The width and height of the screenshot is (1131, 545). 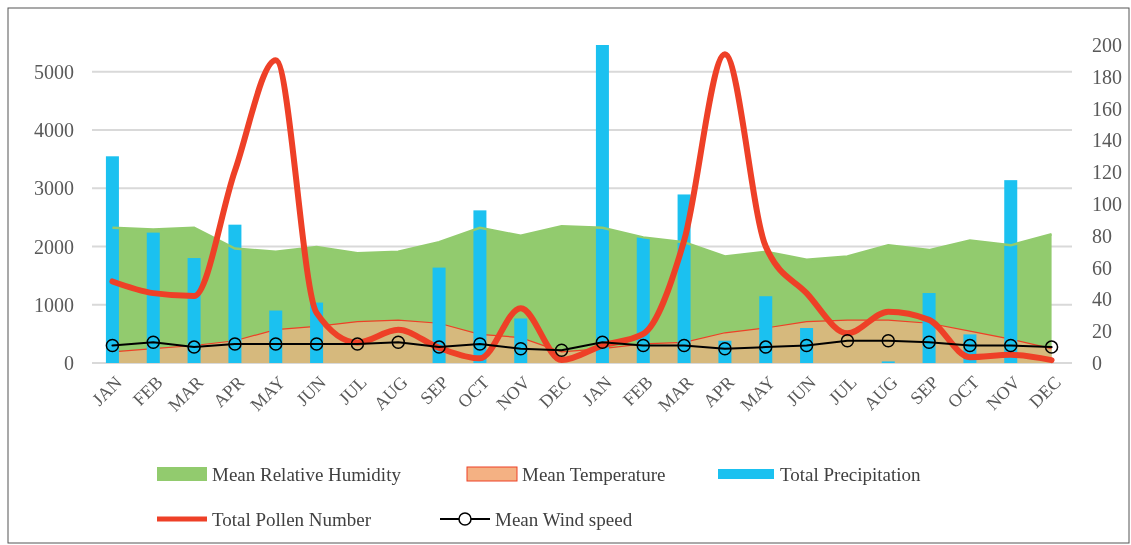 I want to click on legend-label: Total Pollen Number, so click(x=292, y=519).